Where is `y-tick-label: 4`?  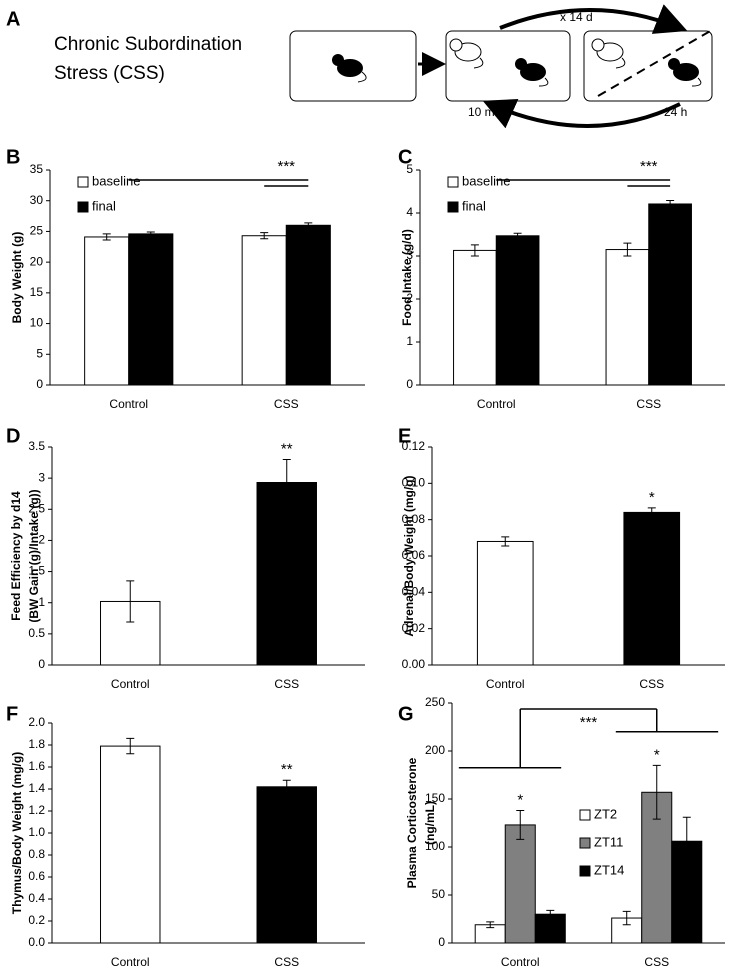
y-tick-label: 4 is located at coordinates (409, 212).